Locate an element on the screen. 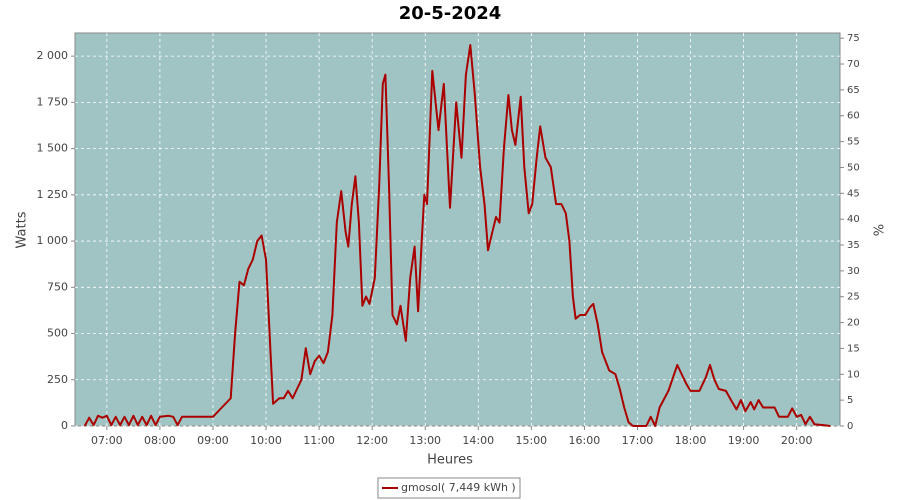  y2-tick-label: 75 is located at coordinates (853, 38).